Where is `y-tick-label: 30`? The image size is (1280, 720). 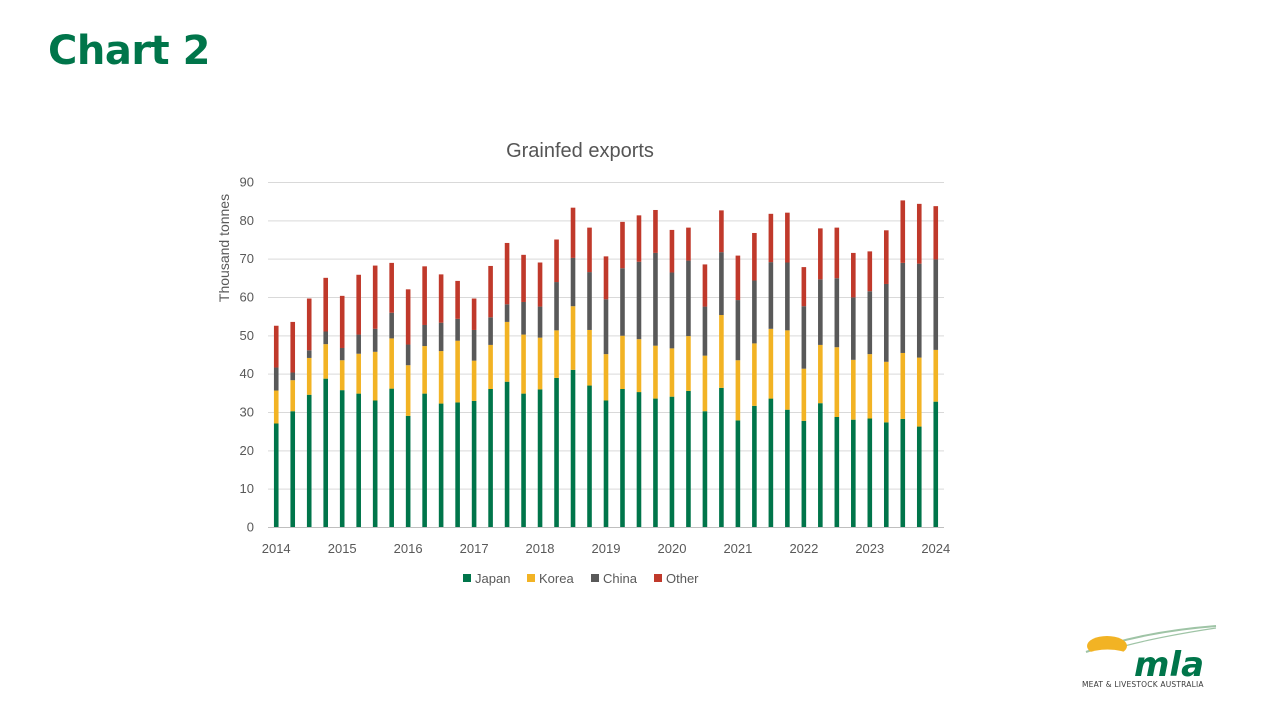 y-tick-label: 30 is located at coordinates (247, 412).